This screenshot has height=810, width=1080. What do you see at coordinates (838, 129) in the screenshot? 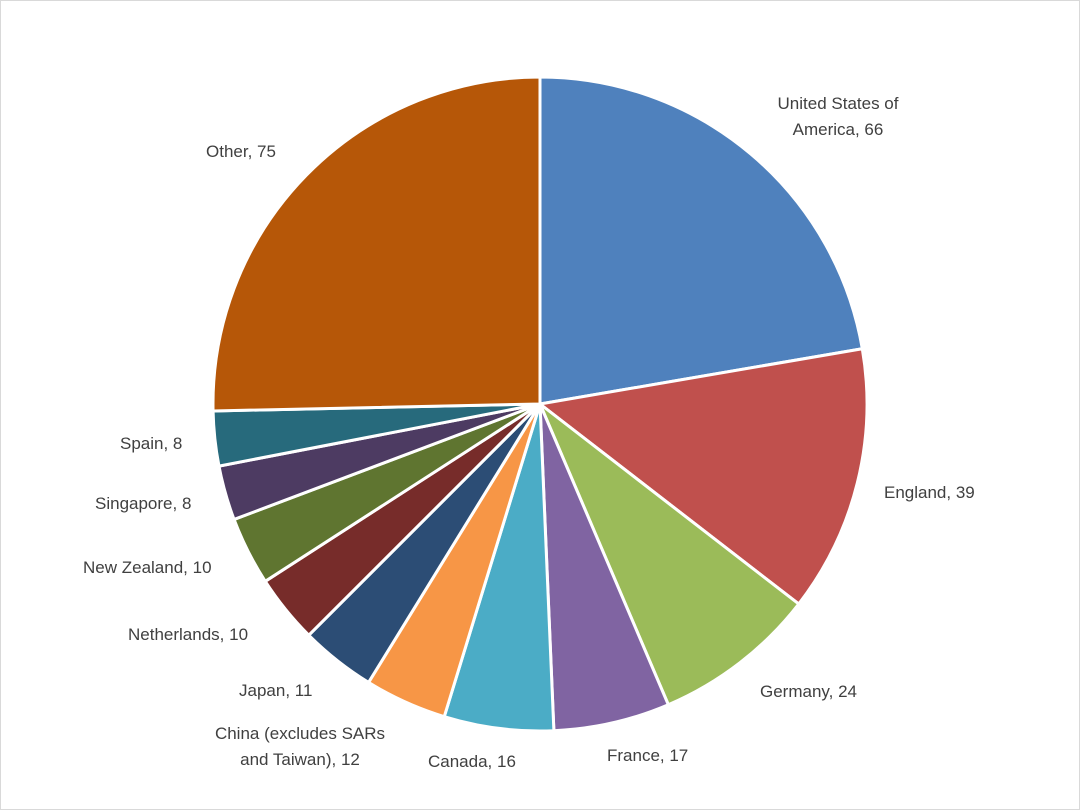
I see `label-usa-line2: America, 66` at bounding box center [838, 129].